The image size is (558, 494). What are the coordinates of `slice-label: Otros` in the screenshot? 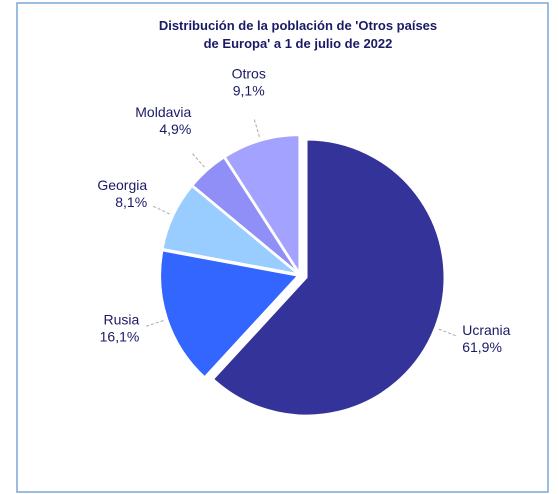 It's located at (249, 73).